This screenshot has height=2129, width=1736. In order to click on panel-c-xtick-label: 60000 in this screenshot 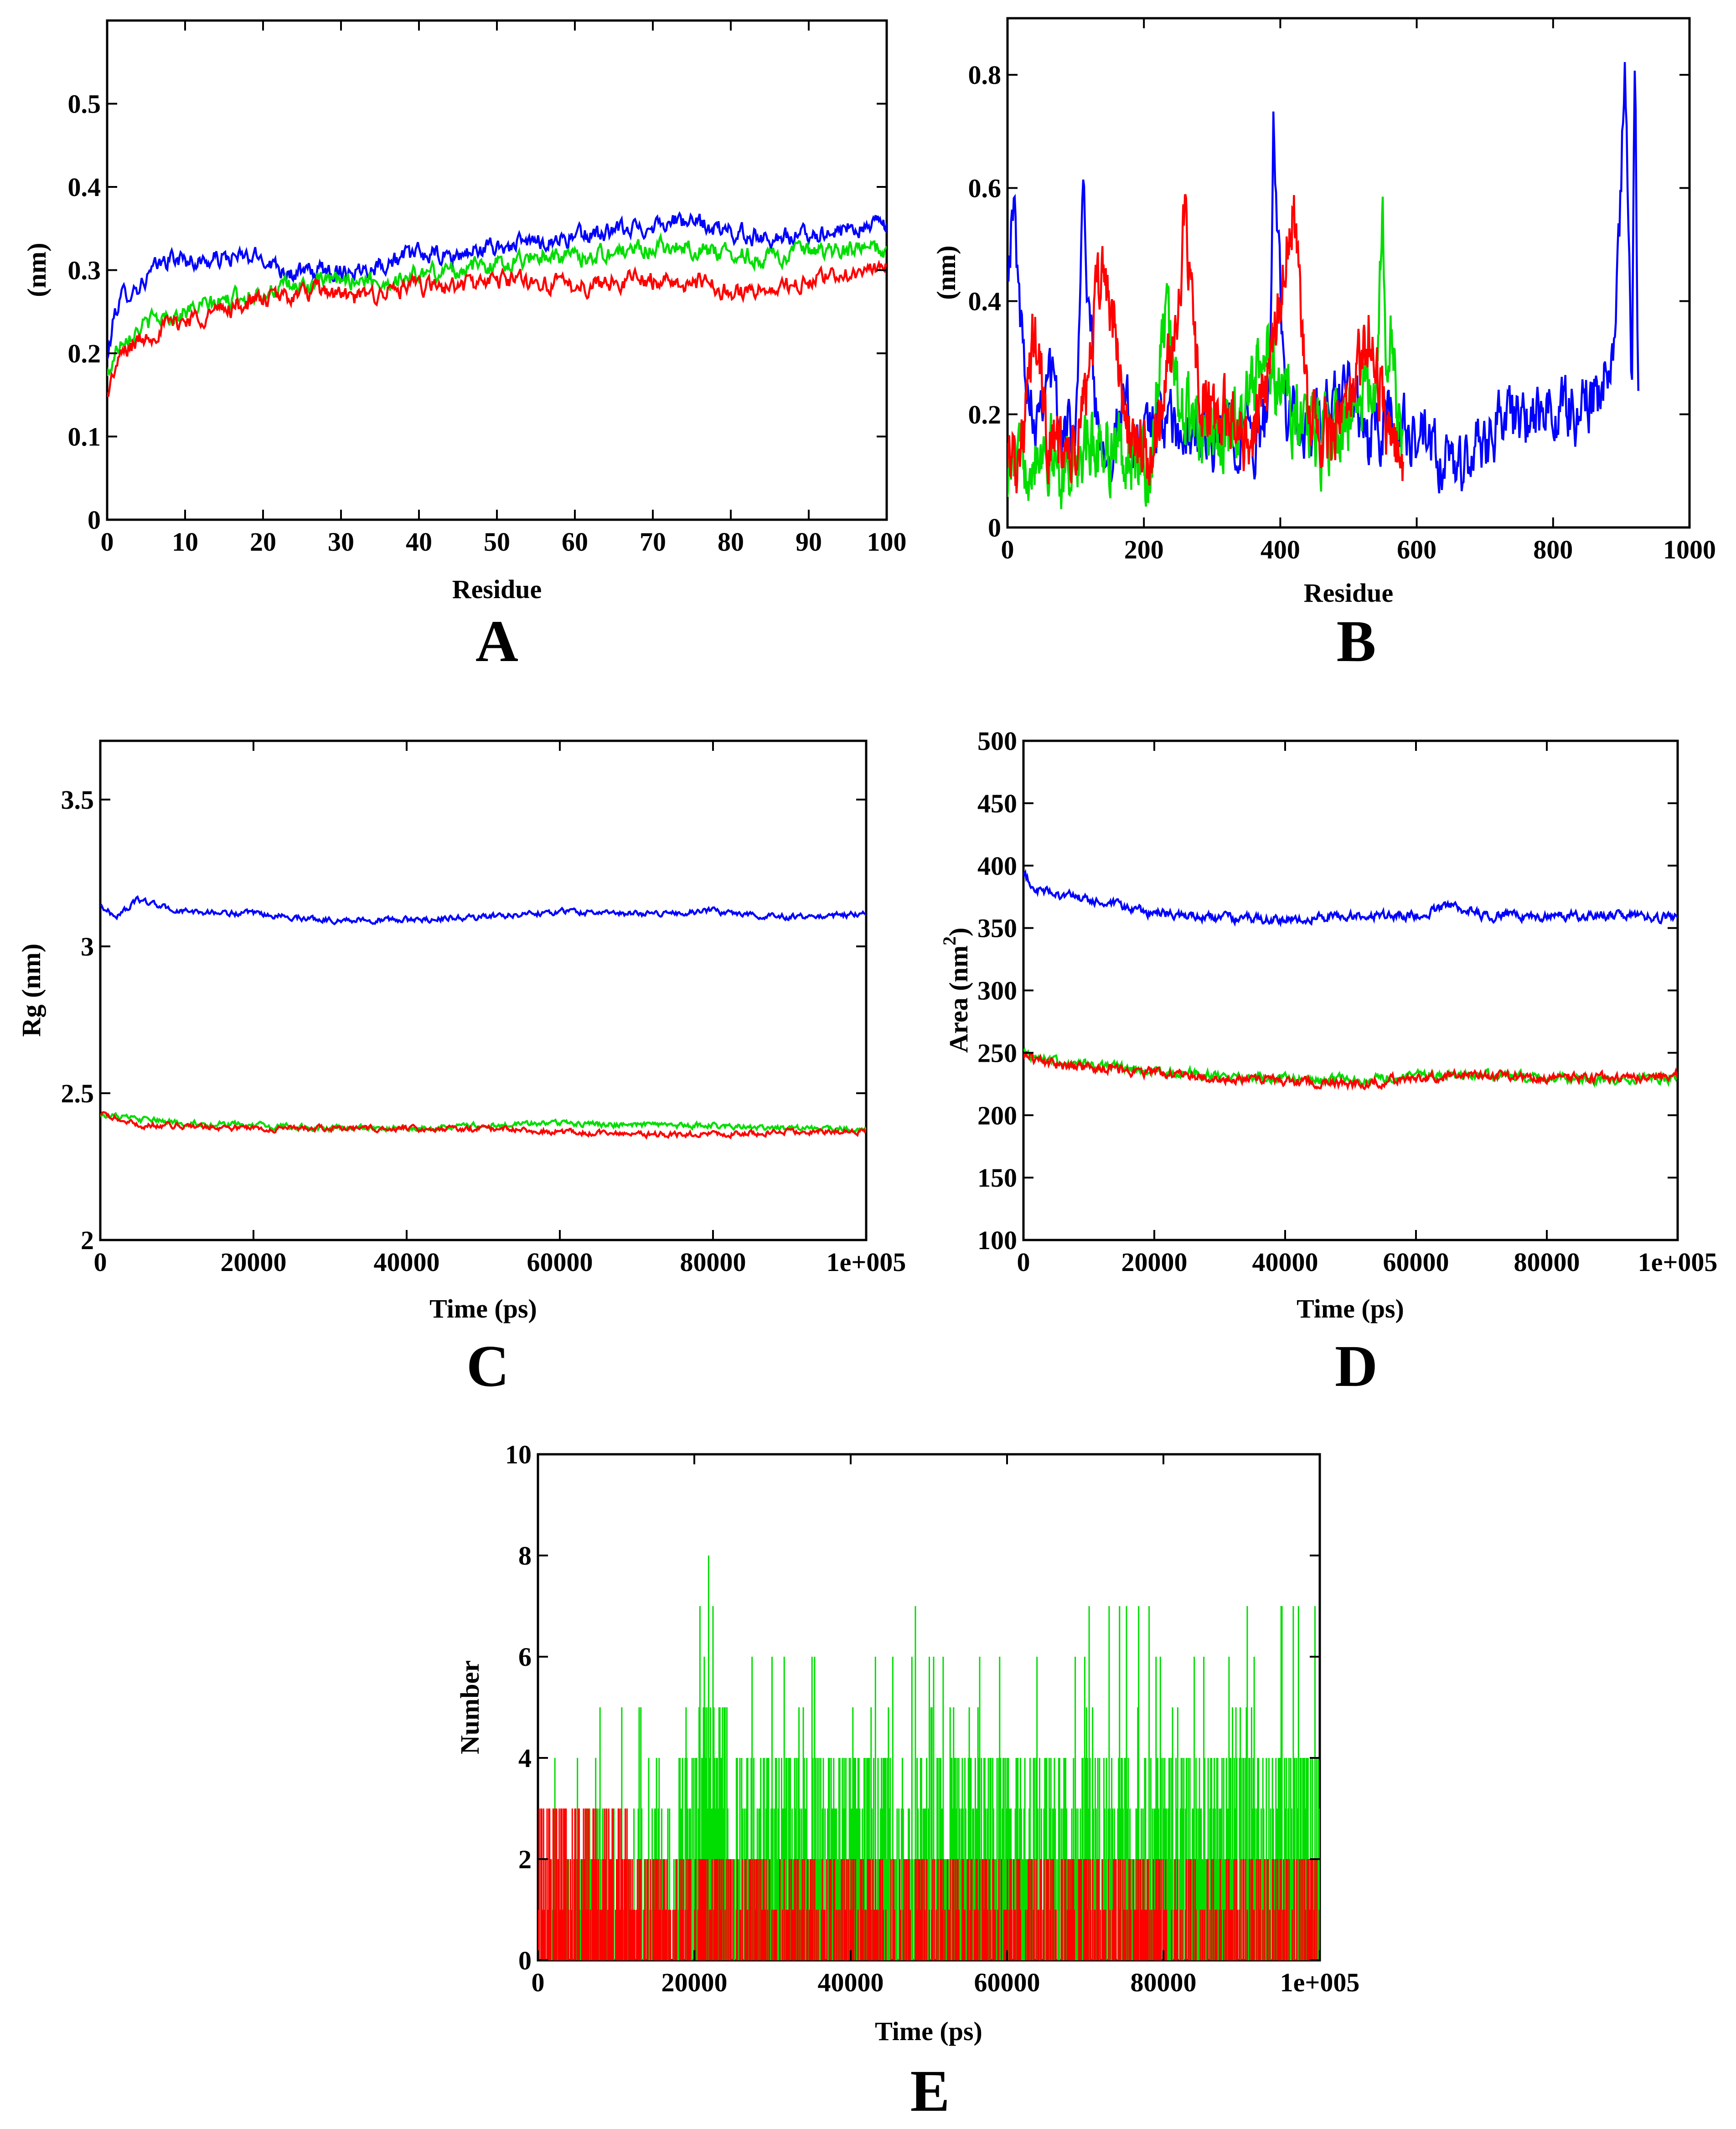, I will do `click(560, 1262)`.